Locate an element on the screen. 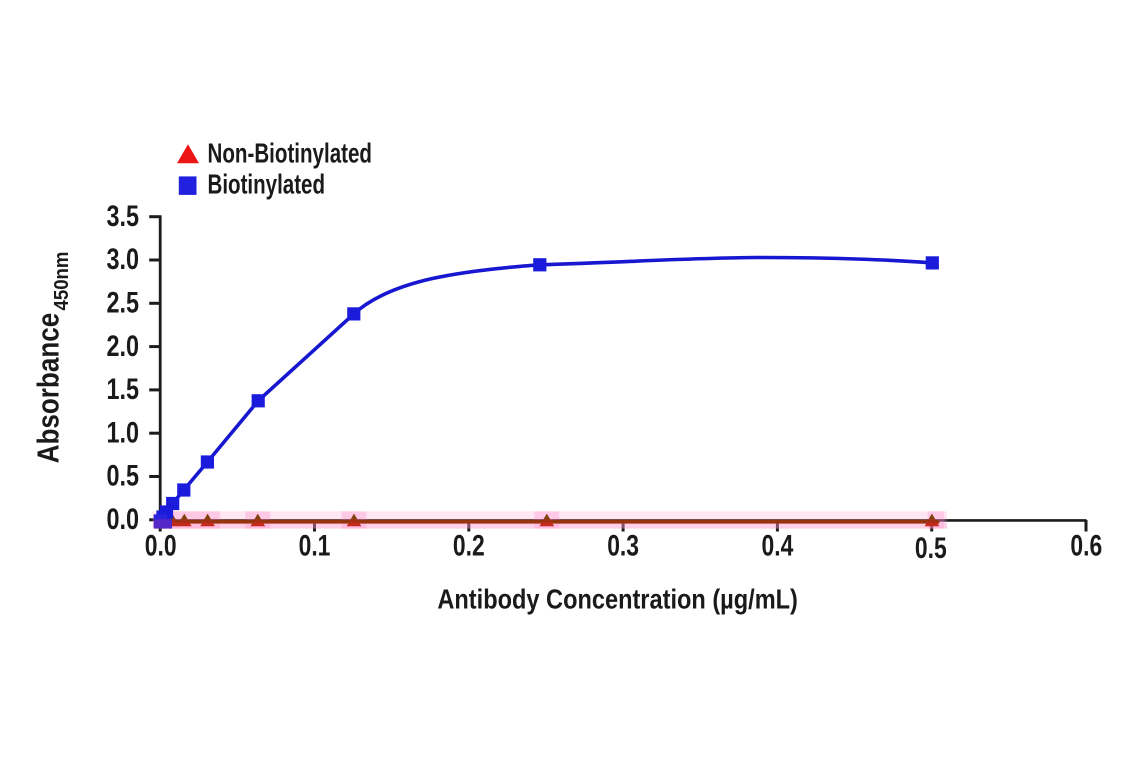 The height and width of the screenshot is (768, 1141). svg-text: 3.0 is located at coordinates (123, 259).